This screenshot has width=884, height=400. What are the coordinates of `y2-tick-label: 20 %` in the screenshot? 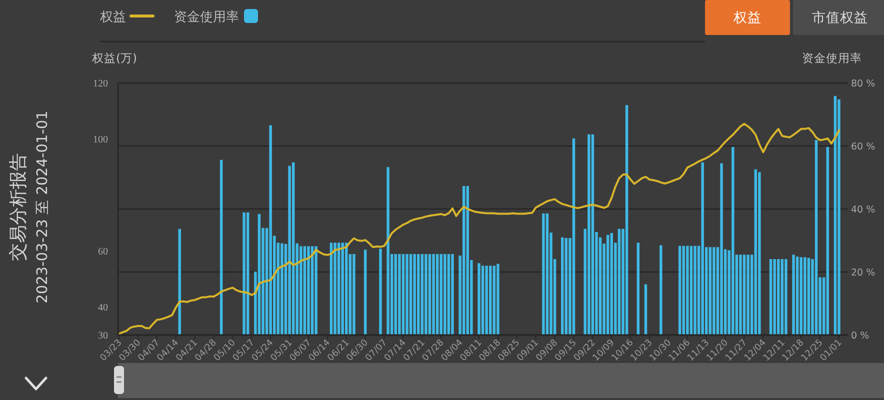 It's located at (863, 273).